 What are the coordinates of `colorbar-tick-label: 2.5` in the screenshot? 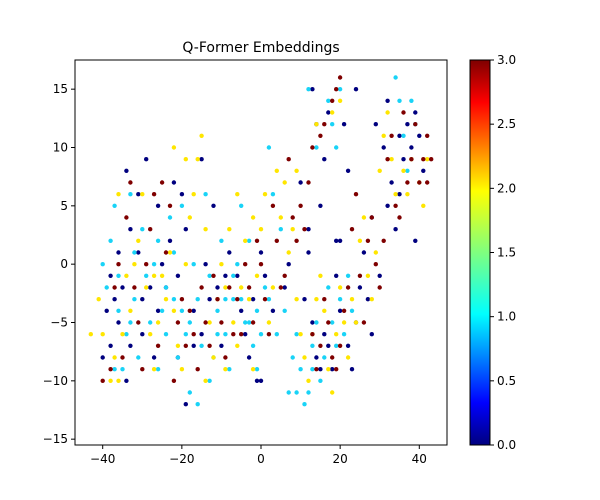 It's located at (506, 124).